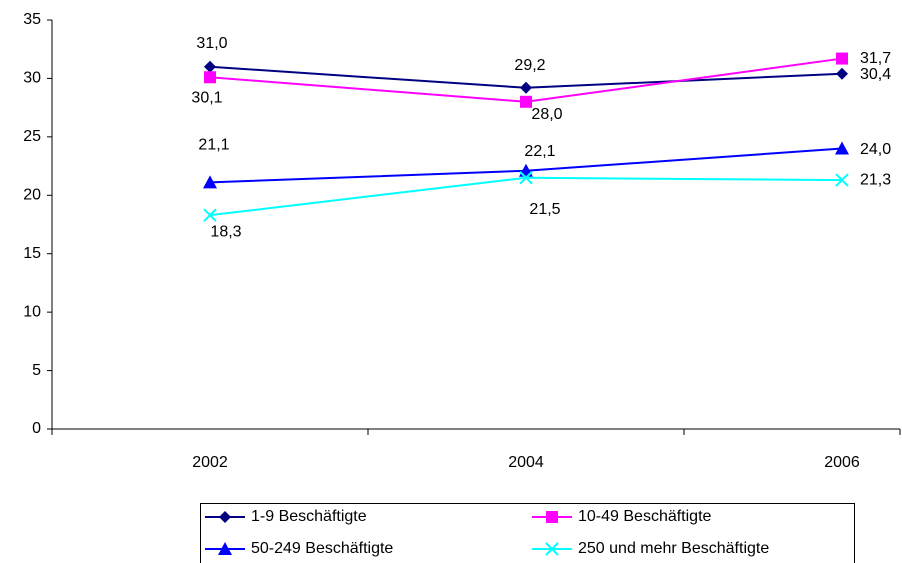 This screenshot has width=902, height=563. Describe the element at coordinates (32, 195) in the screenshot. I see `y-tick-label: 20` at that location.